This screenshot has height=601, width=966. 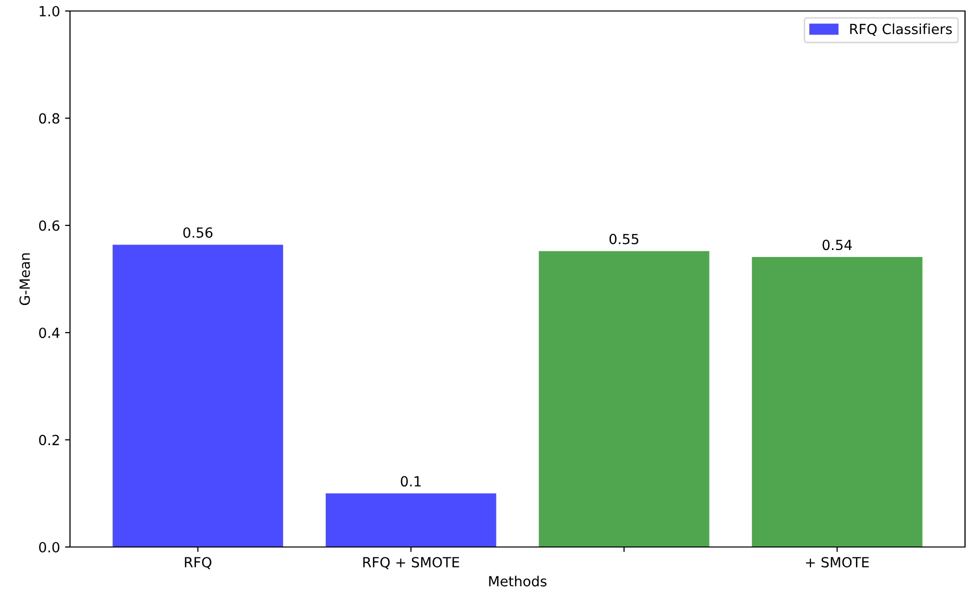 I want to click on y-tick-label: 1.0, so click(x=50, y=11).